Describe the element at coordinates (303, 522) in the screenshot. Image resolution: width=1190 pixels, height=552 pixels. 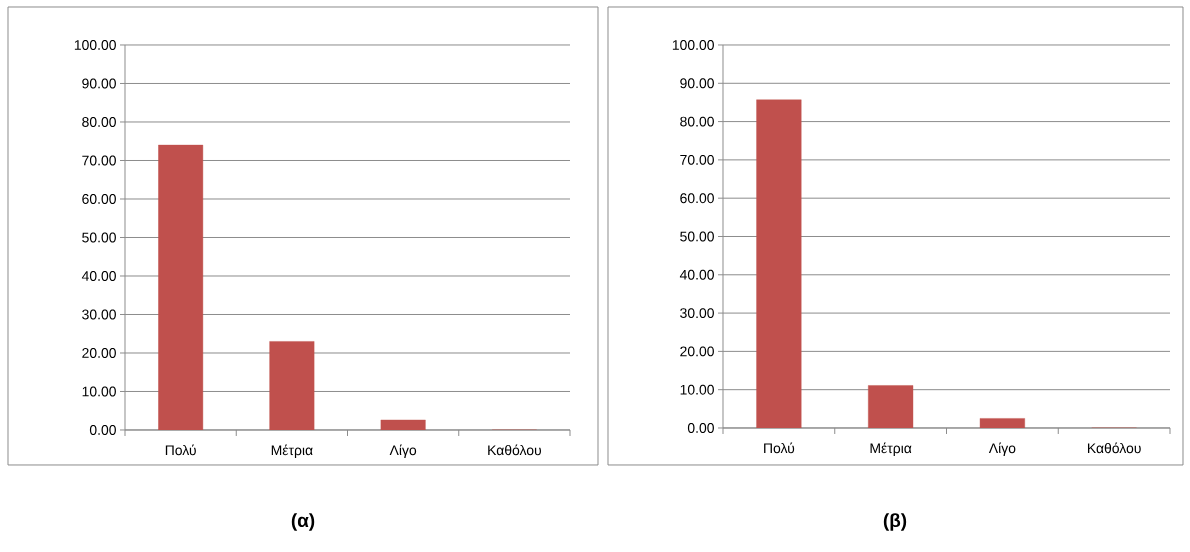
I see `text: (α)` at that location.